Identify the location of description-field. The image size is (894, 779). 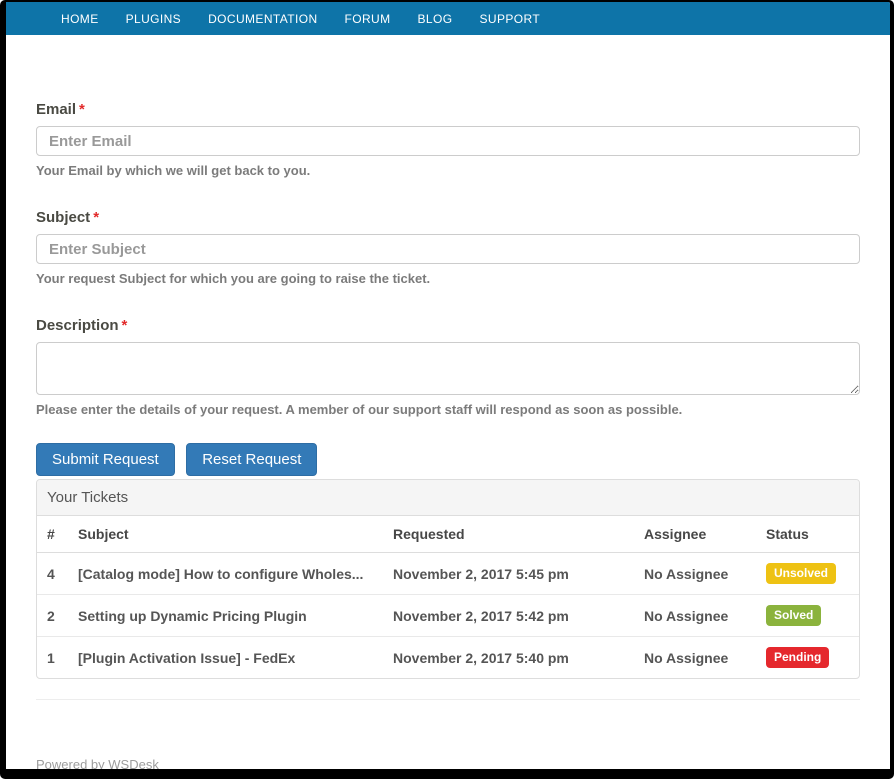
(448, 368).